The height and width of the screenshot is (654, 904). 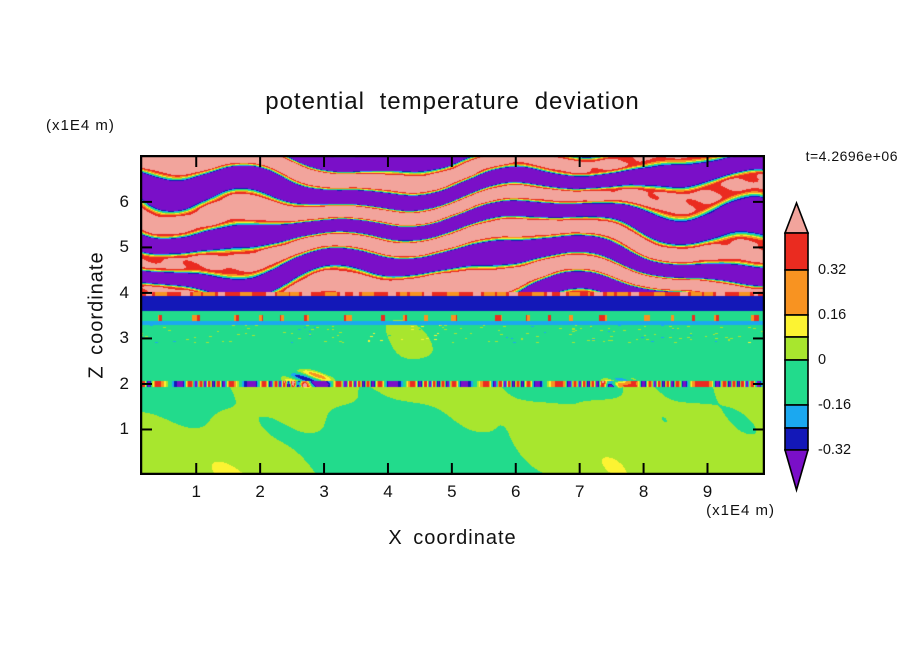 I want to click on x-tick-label: 8, so click(x=643, y=491).